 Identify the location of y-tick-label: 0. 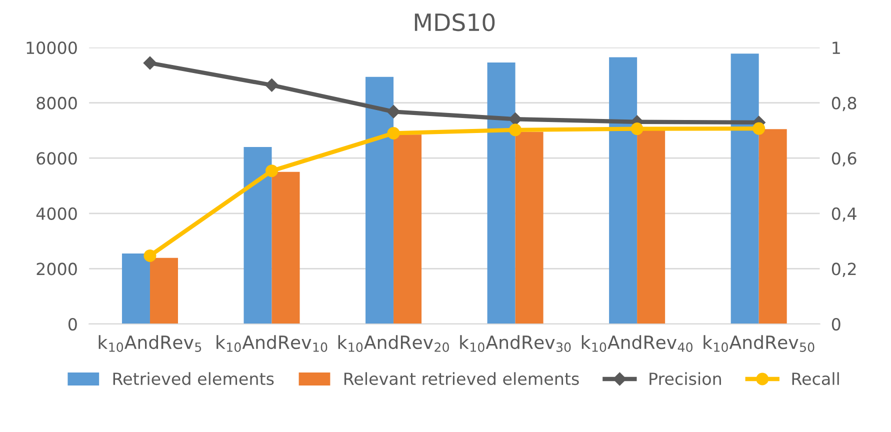
(72, 324).